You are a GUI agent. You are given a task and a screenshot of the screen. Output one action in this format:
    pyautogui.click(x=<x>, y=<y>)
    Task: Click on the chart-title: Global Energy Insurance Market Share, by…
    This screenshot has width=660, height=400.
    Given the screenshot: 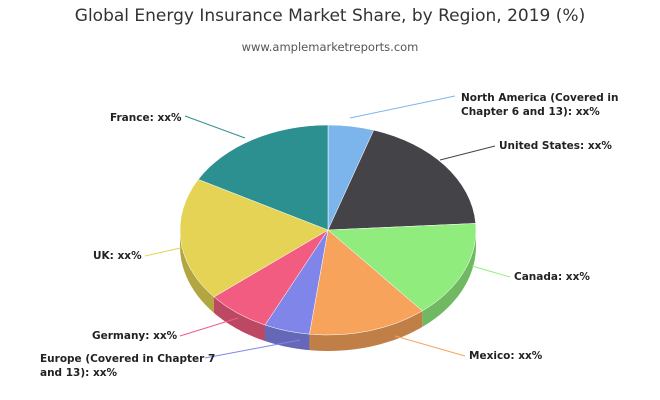 What is the action you would take?
    pyautogui.click(x=330, y=16)
    